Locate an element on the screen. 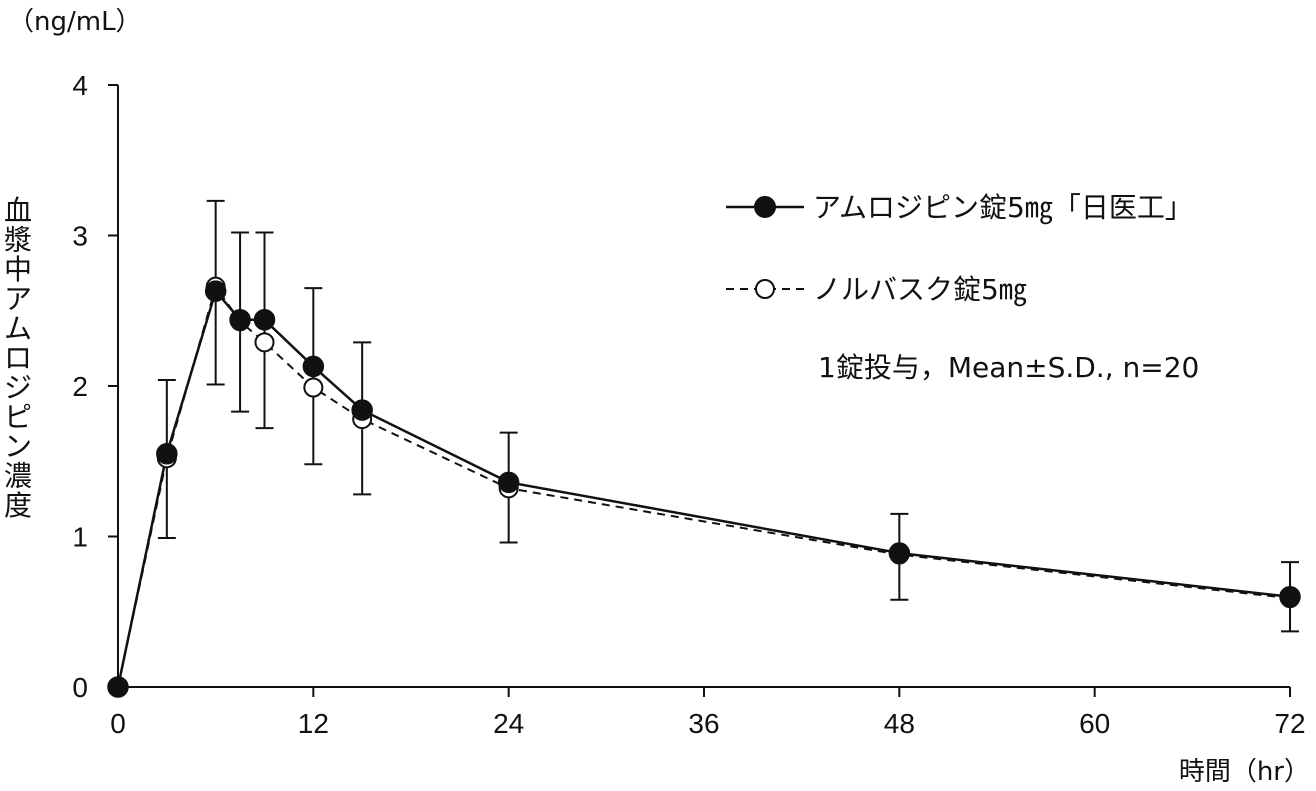  legend-marker-open is located at coordinates (765, 289).